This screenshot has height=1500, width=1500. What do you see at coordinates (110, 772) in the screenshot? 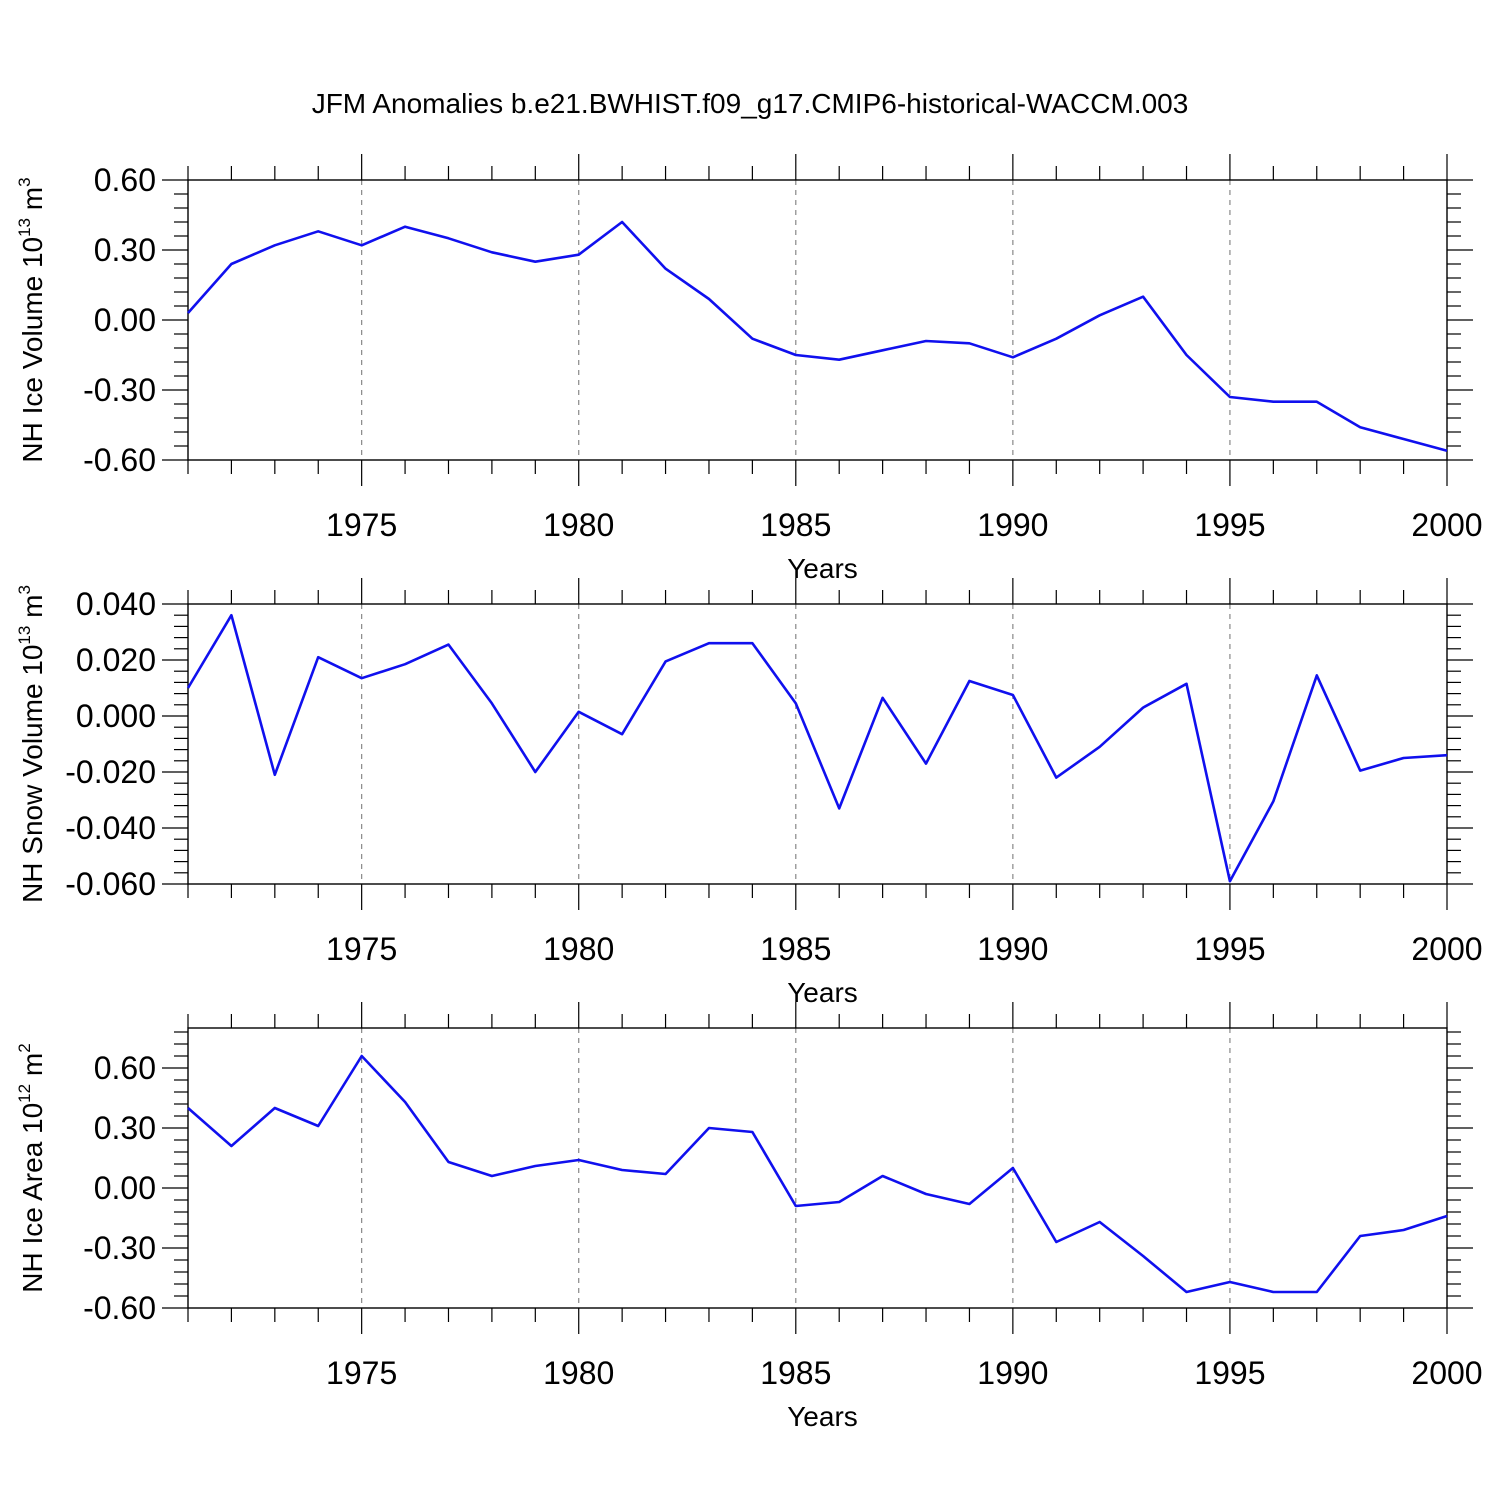
I see `y-tick-label: -0.020` at bounding box center [110, 772].